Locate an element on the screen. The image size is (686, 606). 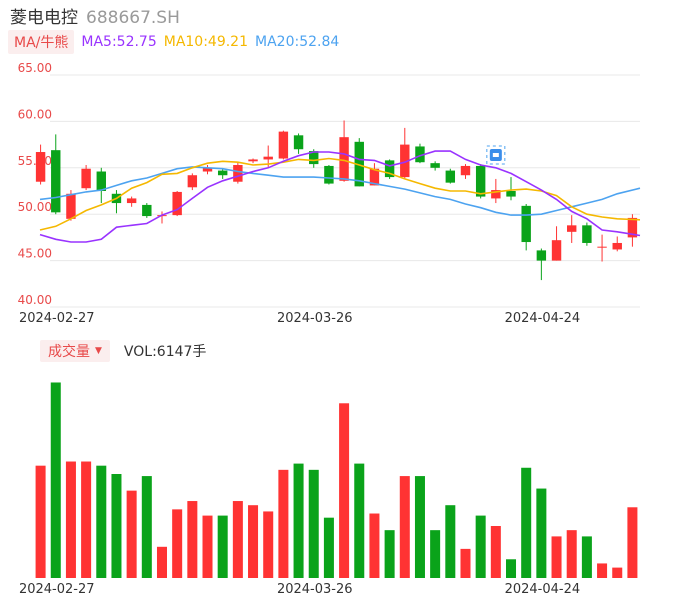
volume-legend: 成交量 ▼ VOL:6147手 is located at coordinates (123, 351).